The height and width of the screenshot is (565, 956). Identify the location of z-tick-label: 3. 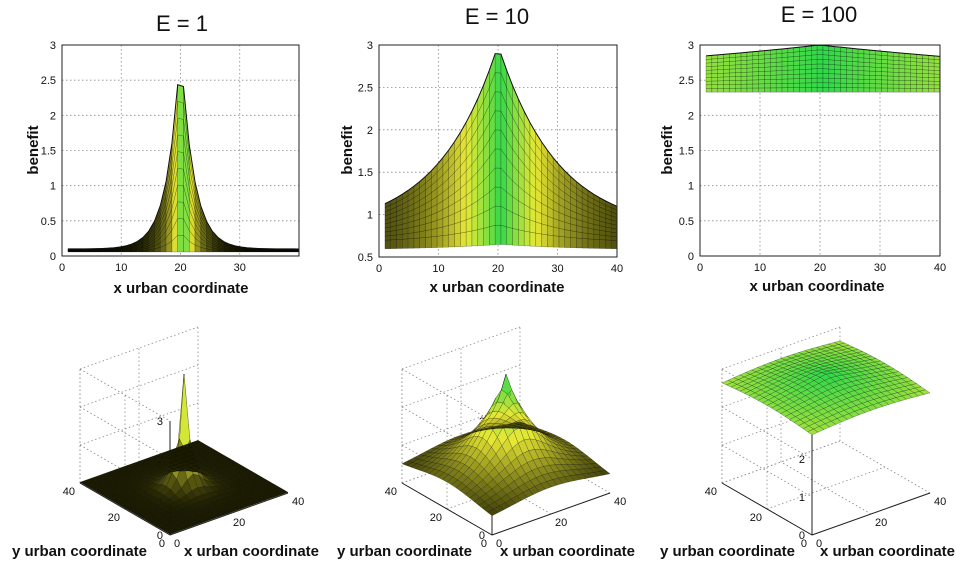
(160, 422).